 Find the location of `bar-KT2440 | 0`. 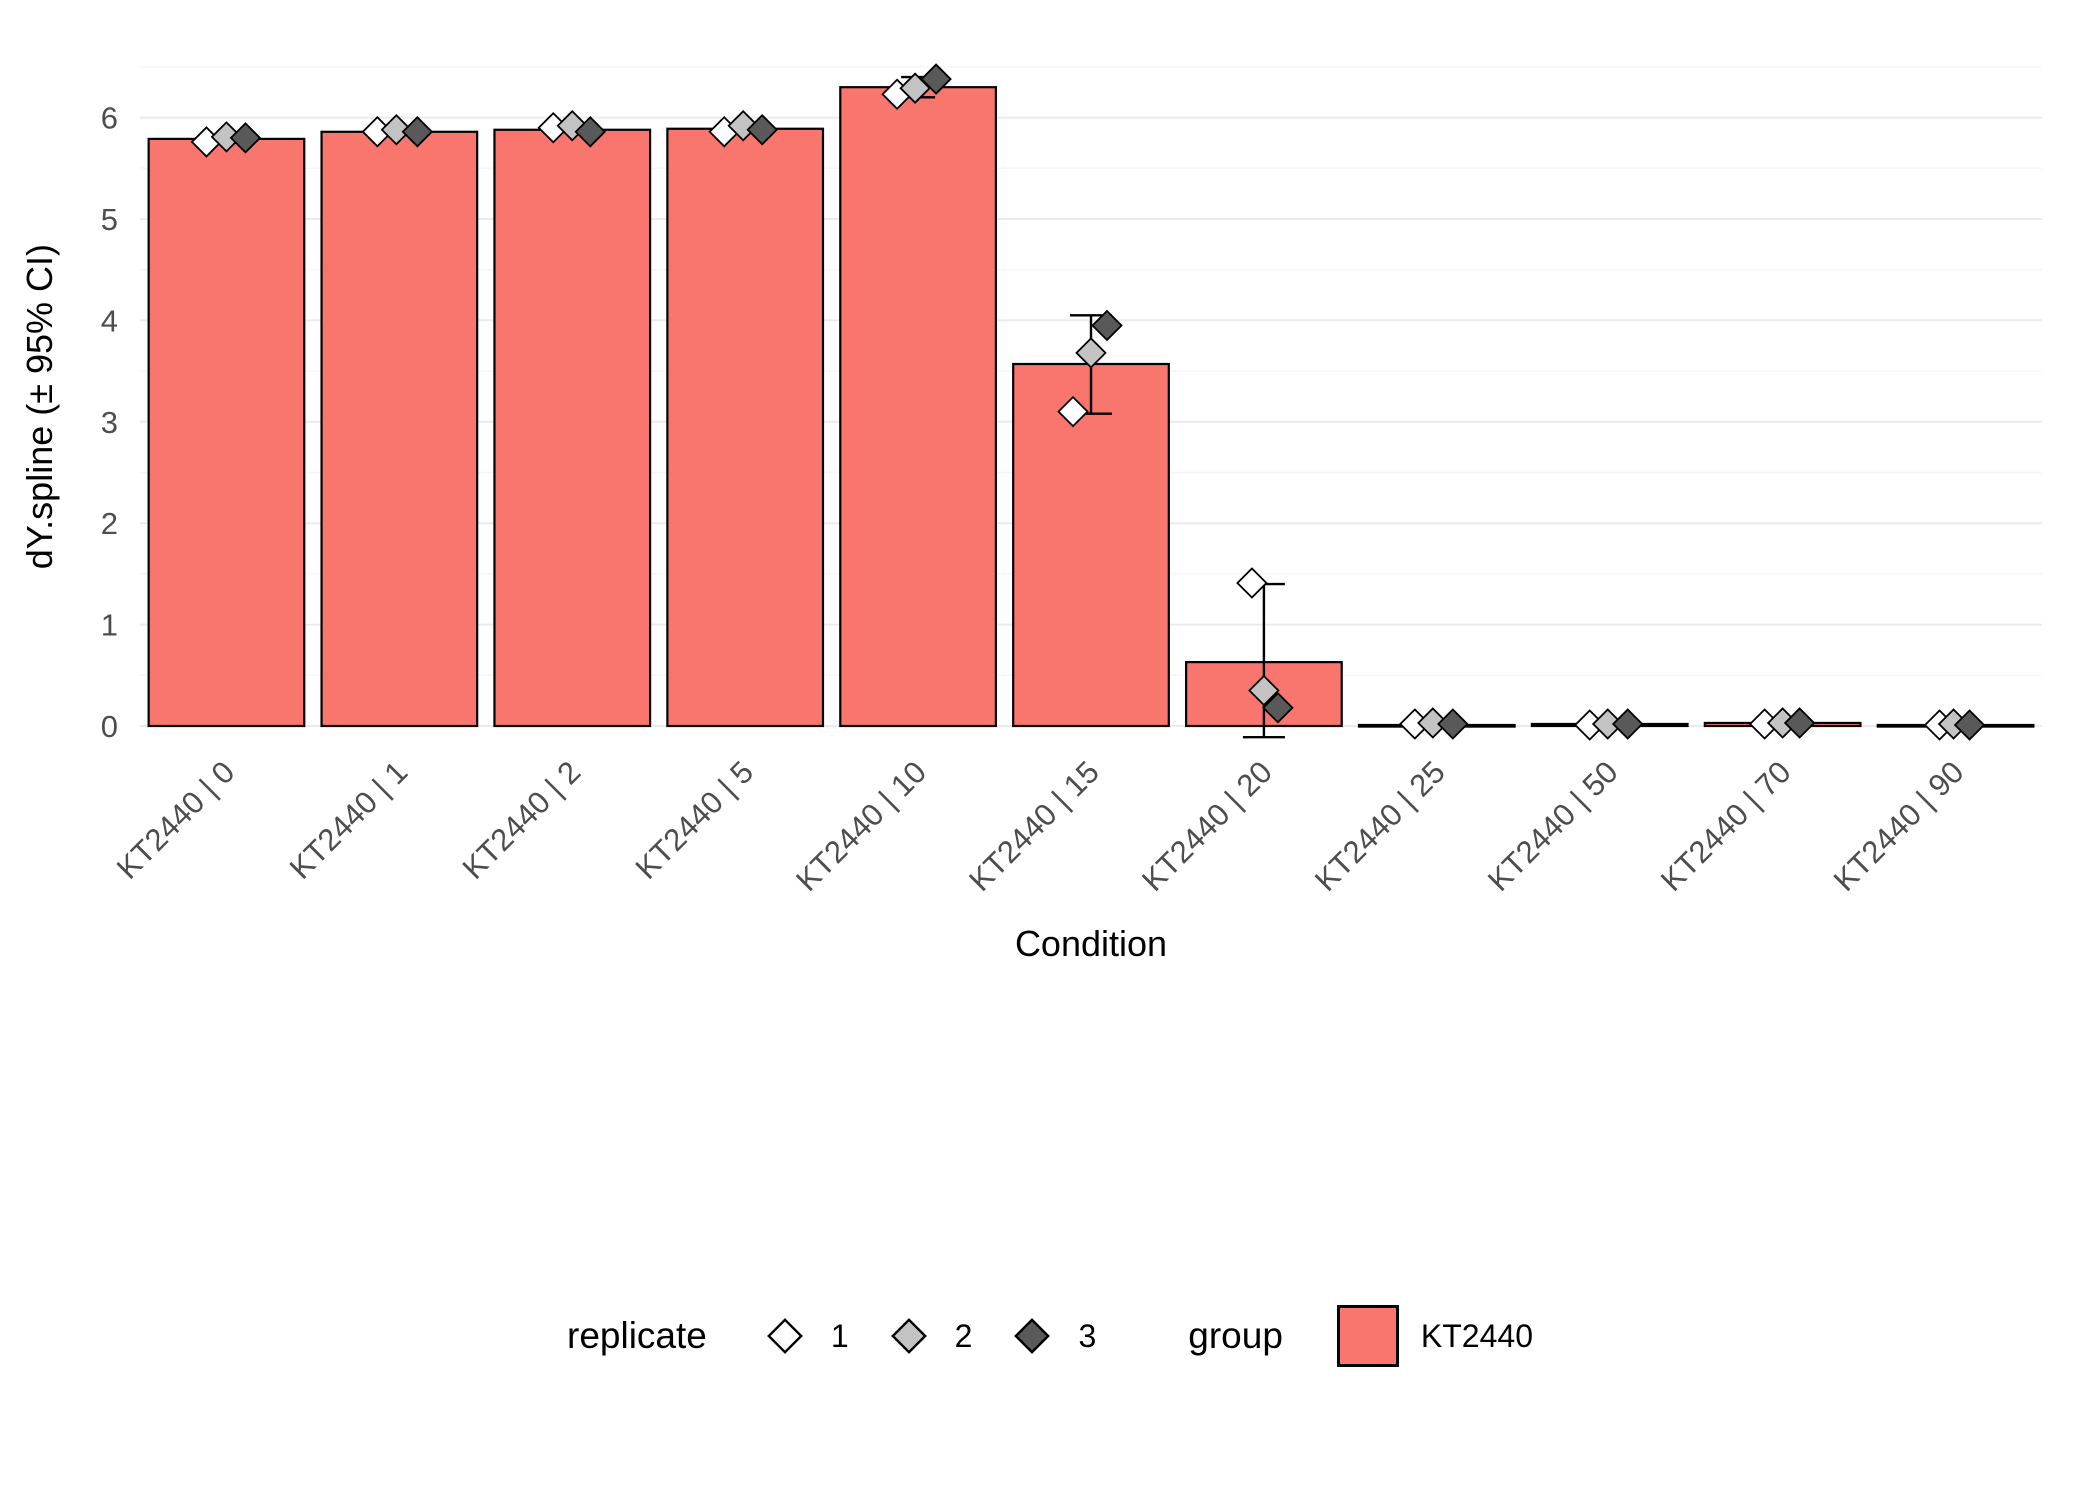

bar-KT2440 | 0 is located at coordinates (226, 432).